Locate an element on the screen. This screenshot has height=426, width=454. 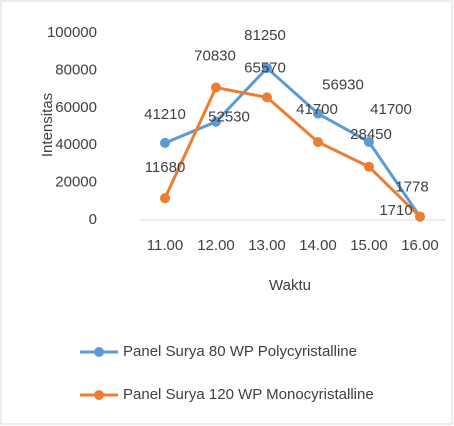
data-label: 1710 is located at coordinates (395, 210).